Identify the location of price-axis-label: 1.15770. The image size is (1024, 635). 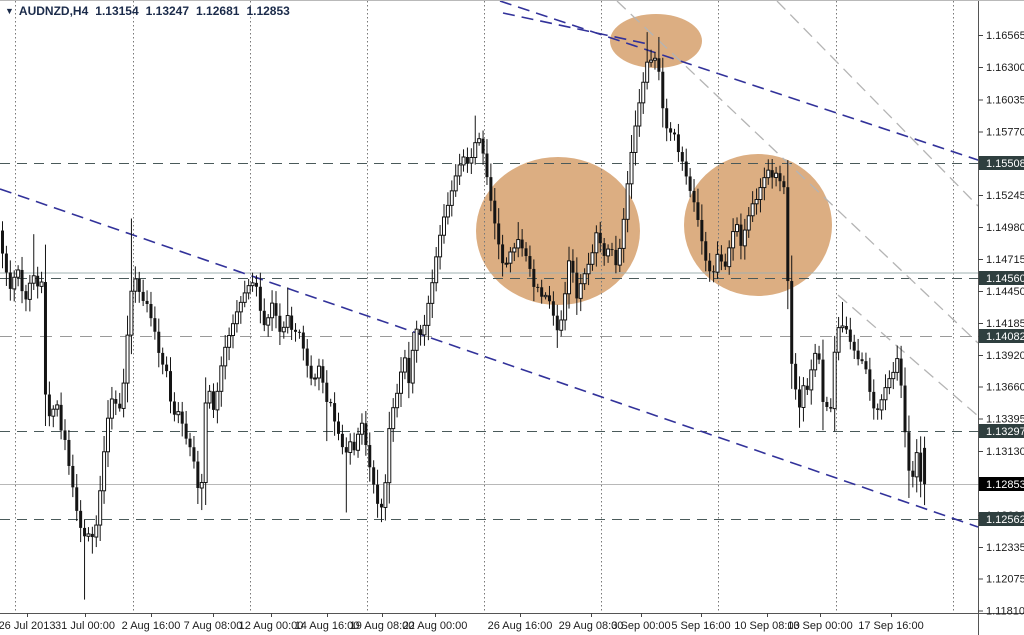
(1005, 132).